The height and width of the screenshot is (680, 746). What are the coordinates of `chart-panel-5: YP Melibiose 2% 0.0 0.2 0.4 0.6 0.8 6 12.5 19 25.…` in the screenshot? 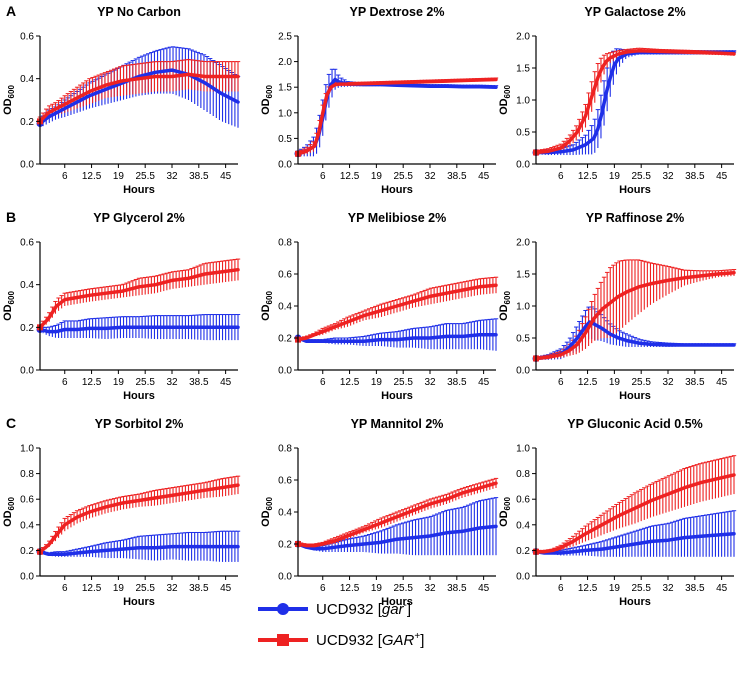 It's located at (379, 306).